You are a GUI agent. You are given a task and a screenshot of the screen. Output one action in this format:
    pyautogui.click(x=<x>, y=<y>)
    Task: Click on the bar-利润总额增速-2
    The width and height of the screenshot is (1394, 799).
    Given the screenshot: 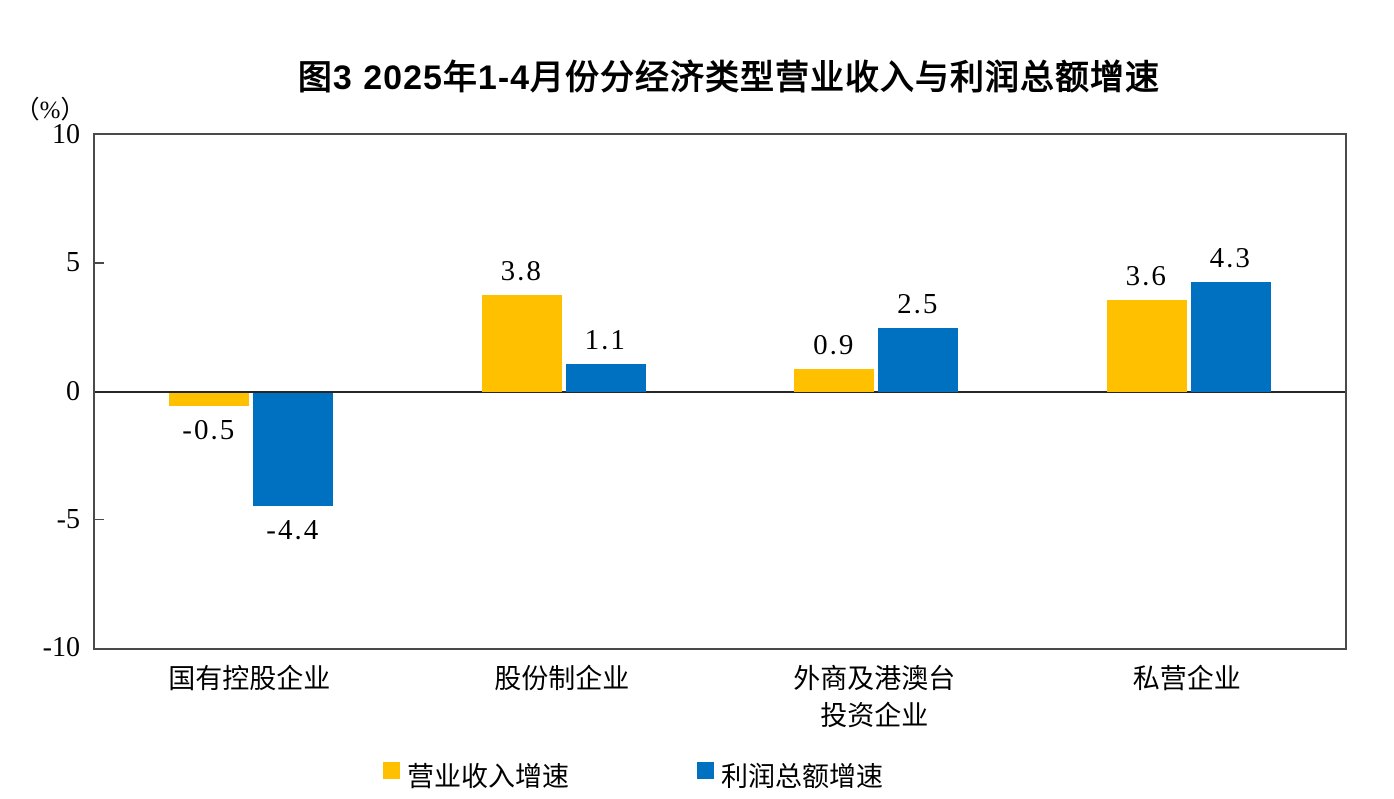 What is the action you would take?
    pyautogui.click(x=605, y=377)
    